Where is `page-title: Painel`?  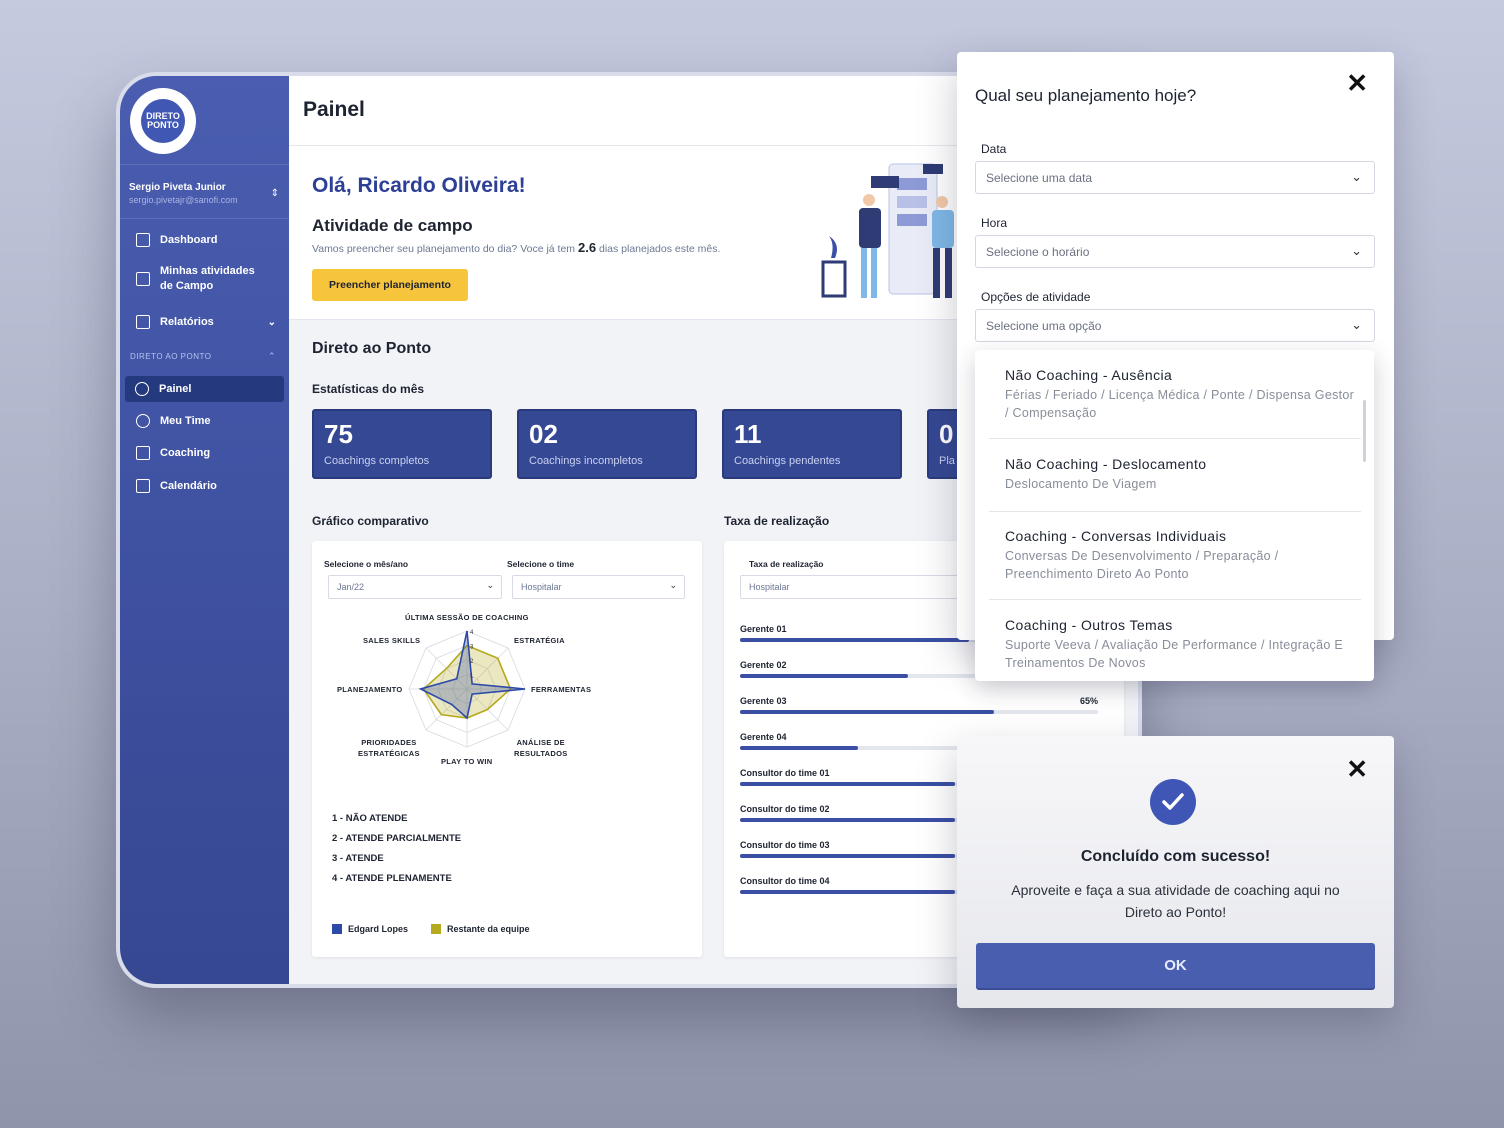
page-title: Painel is located at coordinates (334, 109).